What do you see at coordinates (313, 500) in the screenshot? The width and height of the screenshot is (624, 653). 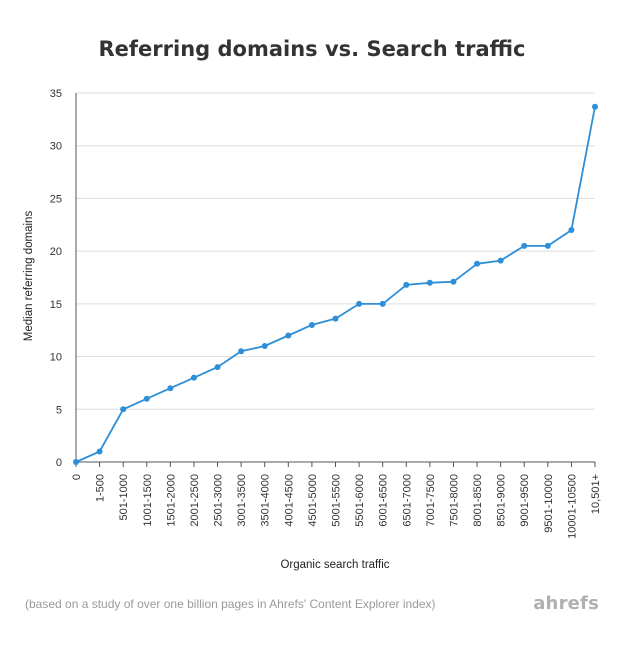 I see `x-tick-label: 4501-5000` at bounding box center [313, 500].